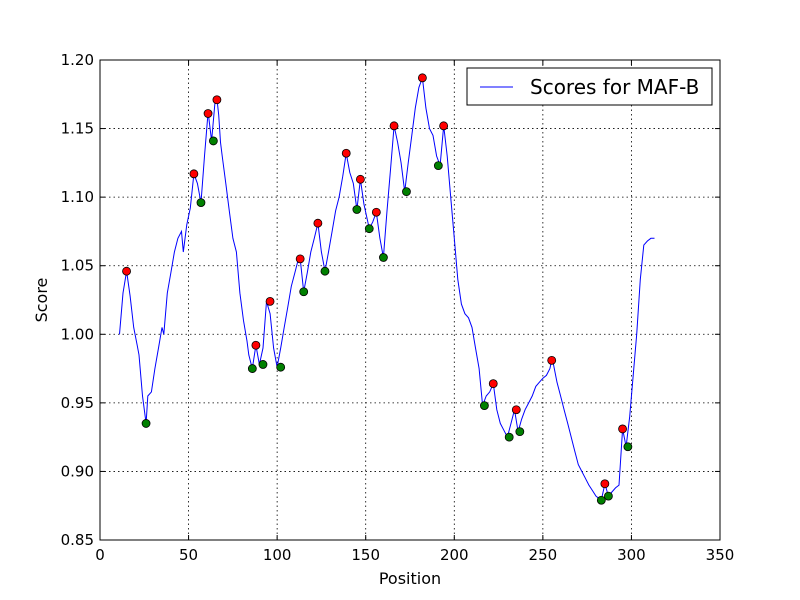 The width and height of the screenshot is (800, 600). I want to click on y-tick-label: 0.90, so click(77, 471).